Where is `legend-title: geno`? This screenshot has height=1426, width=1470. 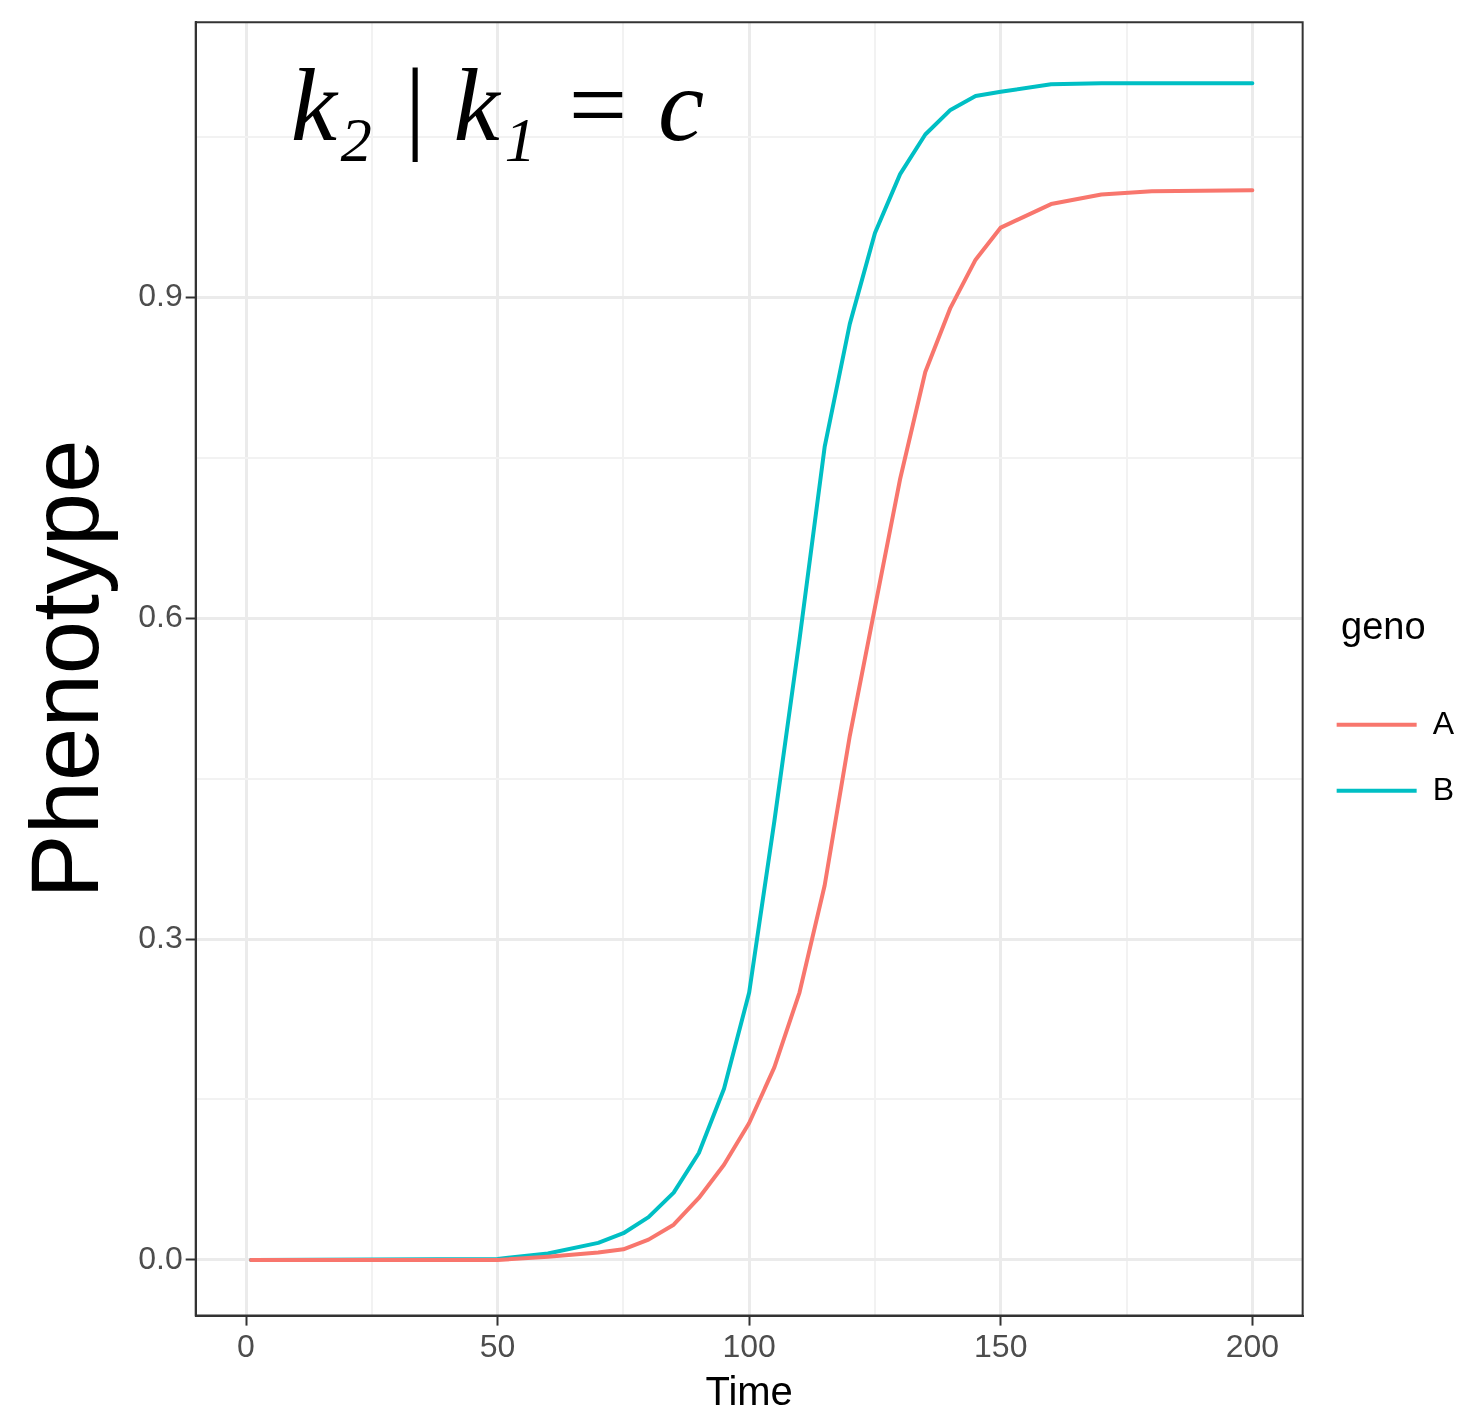 legend-title: geno is located at coordinates (1383, 625).